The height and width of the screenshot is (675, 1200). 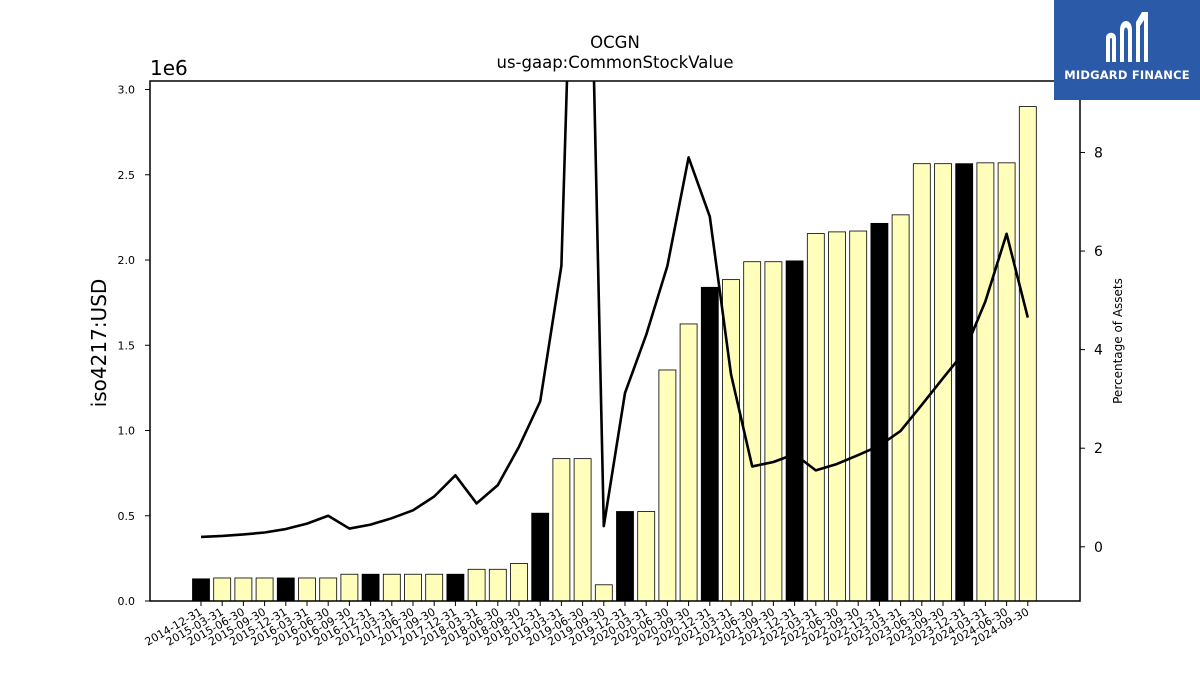 I want to click on y2-axis-label: Percentage of Assets, so click(x=1118, y=341).